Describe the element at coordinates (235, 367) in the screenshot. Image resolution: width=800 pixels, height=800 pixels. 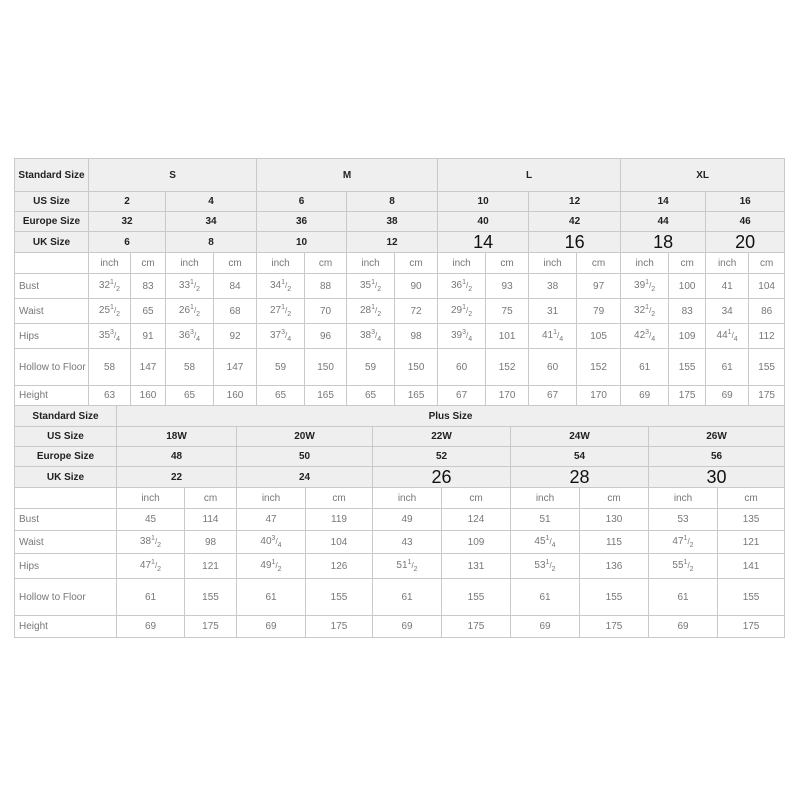
I see `measurement-cell: 147` at that location.